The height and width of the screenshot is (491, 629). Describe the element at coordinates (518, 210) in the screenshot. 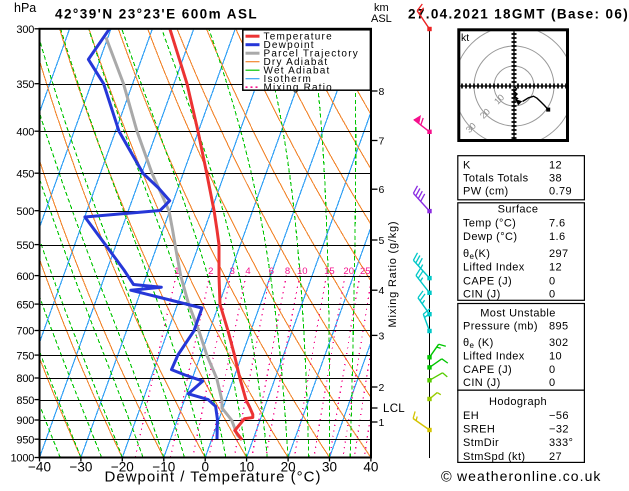

I see `svg-text: Surface` at that location.